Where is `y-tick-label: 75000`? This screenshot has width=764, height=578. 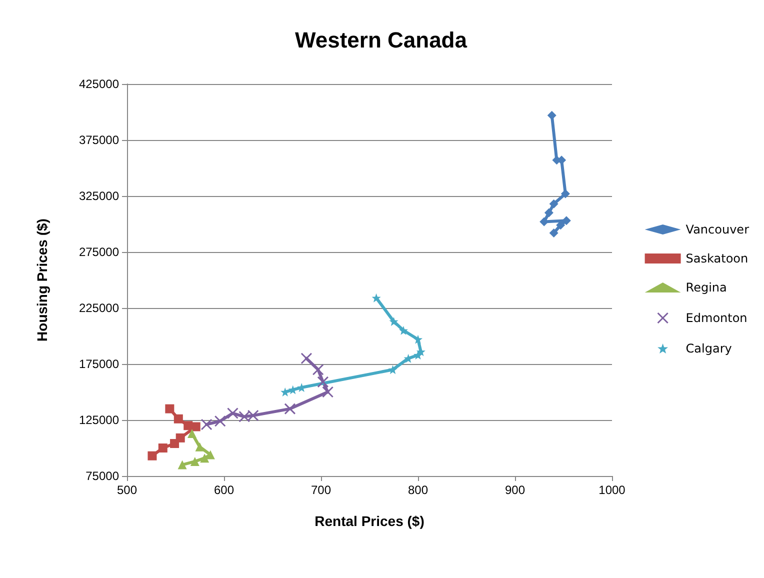
y-tick-label: 75000 is located at coordinates (103, 476).